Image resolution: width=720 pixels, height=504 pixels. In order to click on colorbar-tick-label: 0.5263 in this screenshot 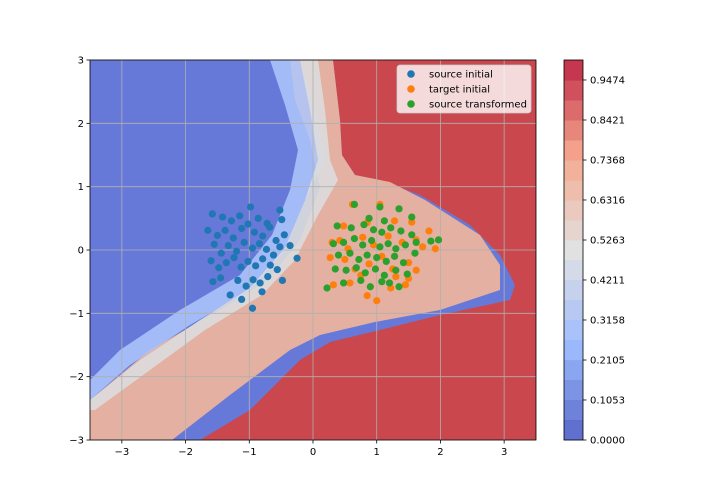, I will do `click(607, 241)`.